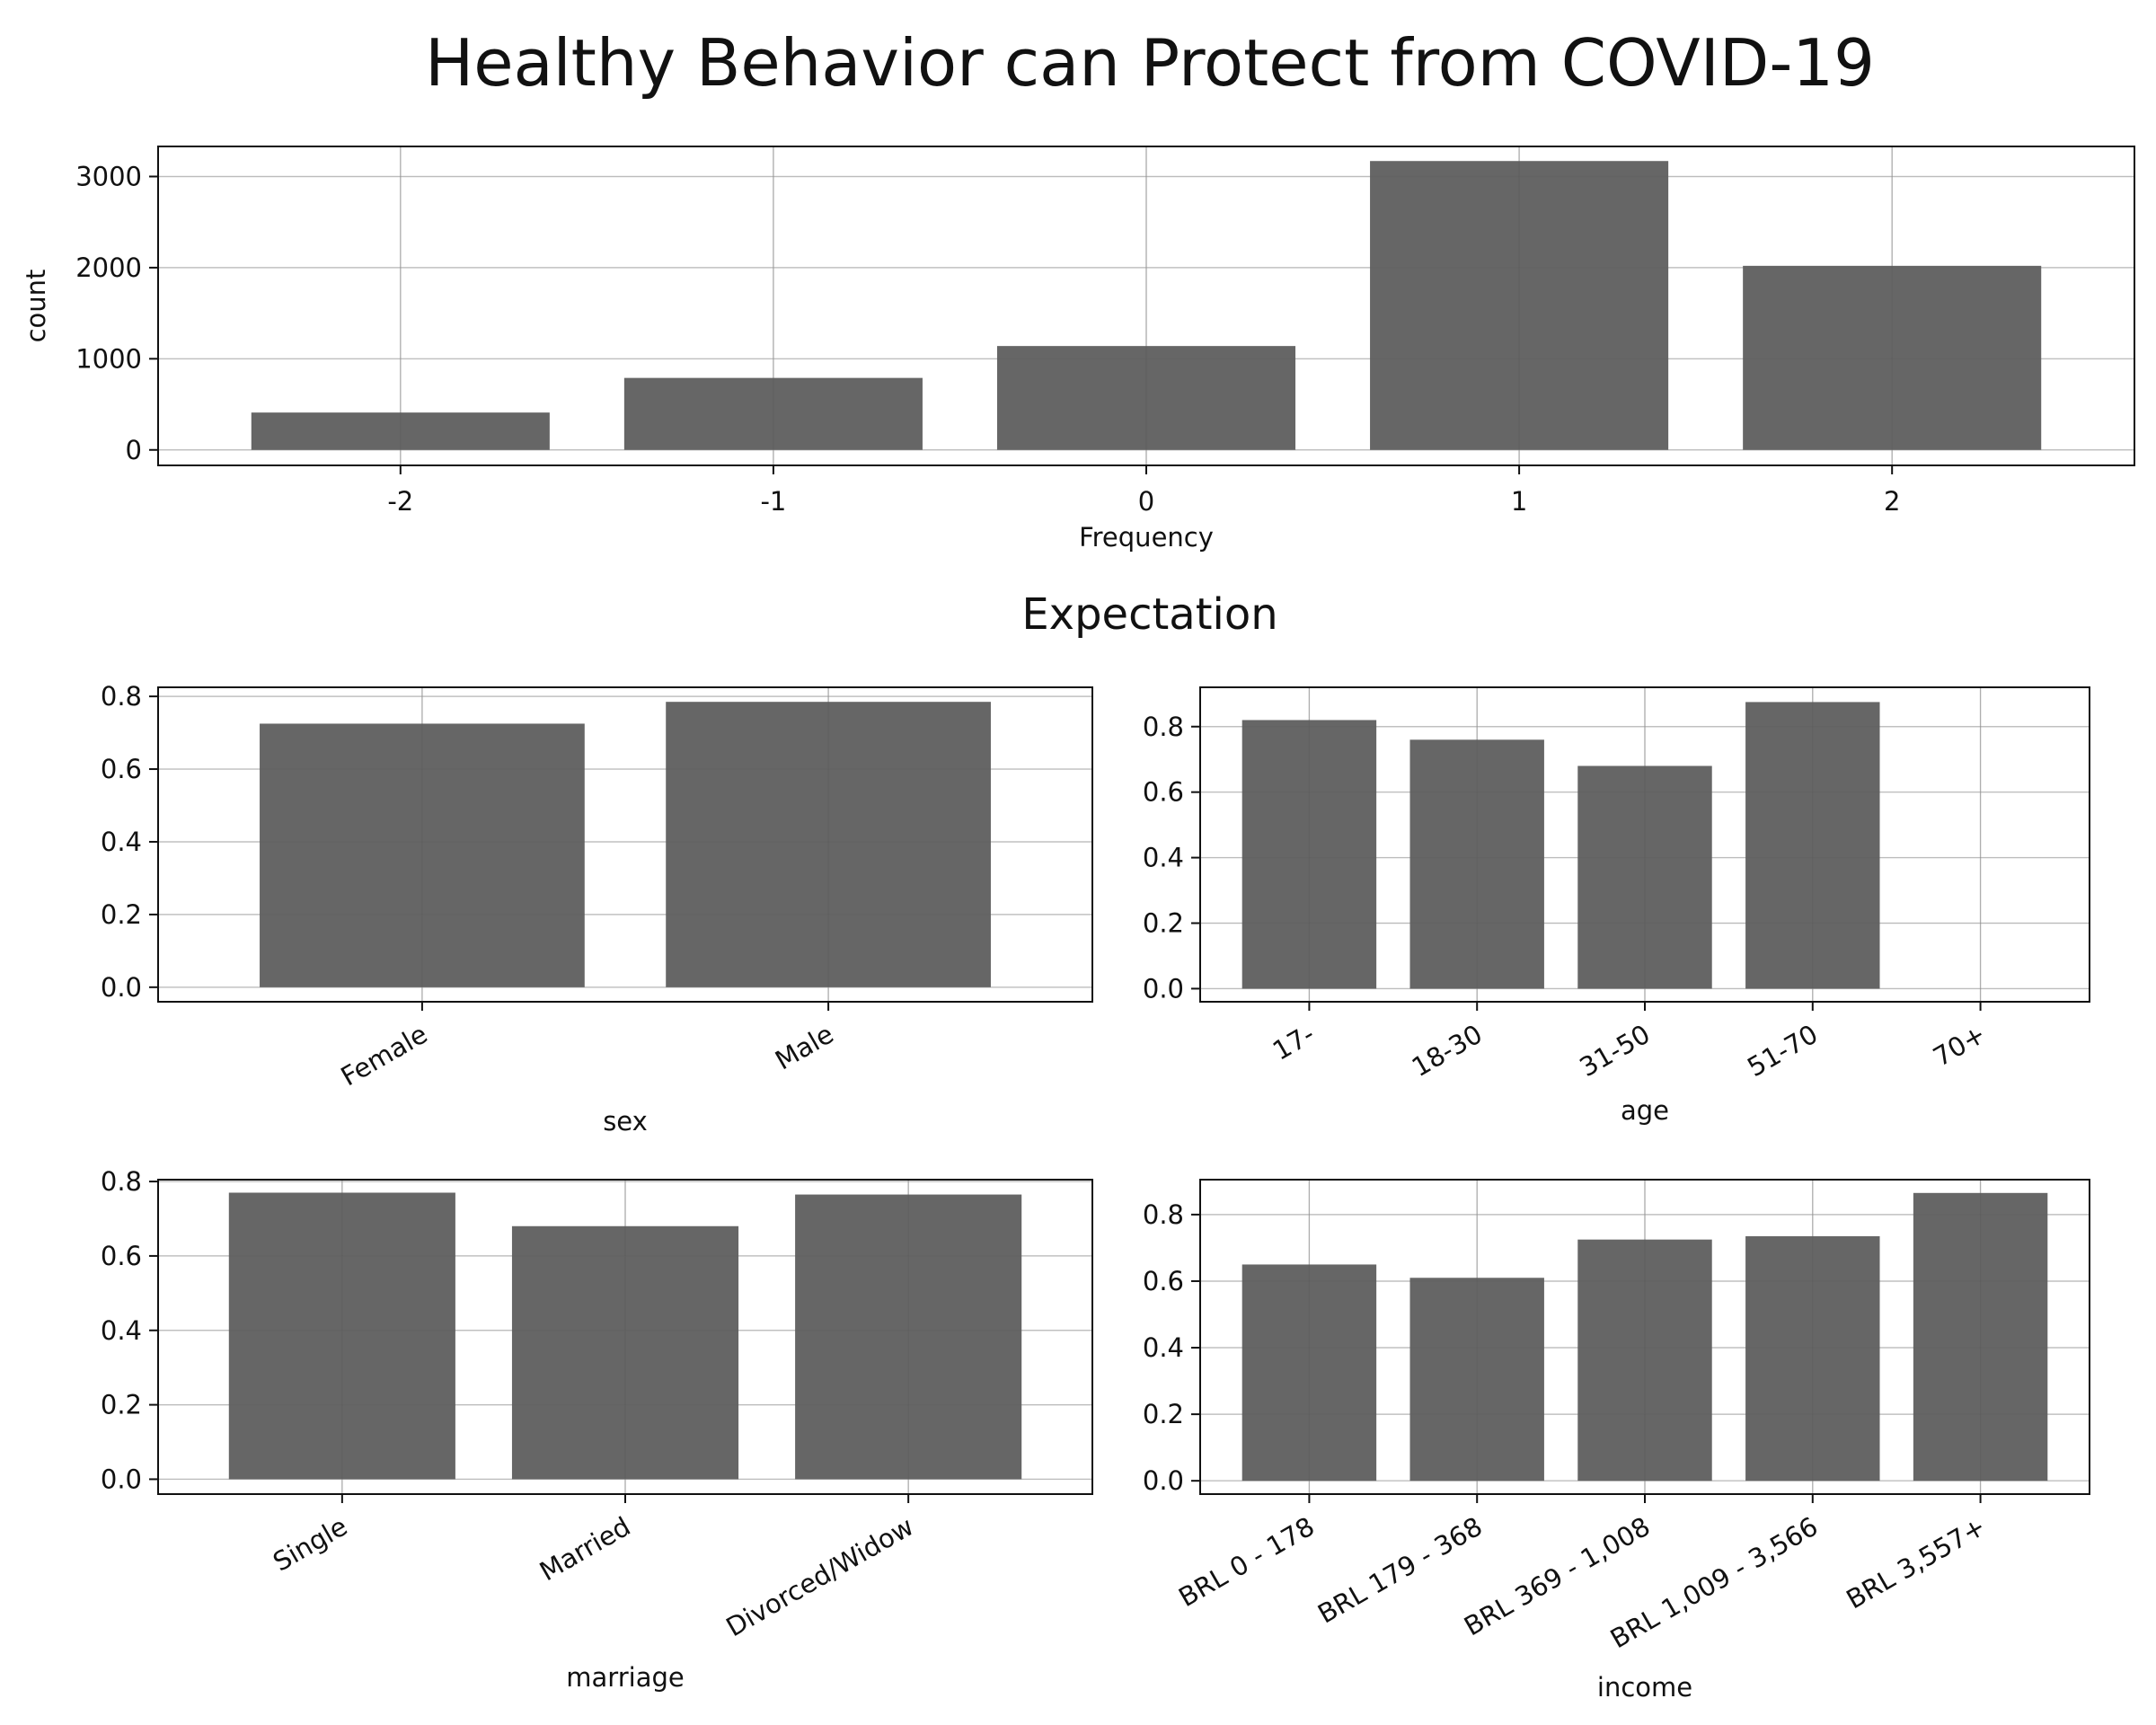 The height and width of the screenshot is (1725, 2156). Describe the element at coordinates (820, 1577) in the screenshot. I see `x-tick-label: Divorced/Widow` at that location.